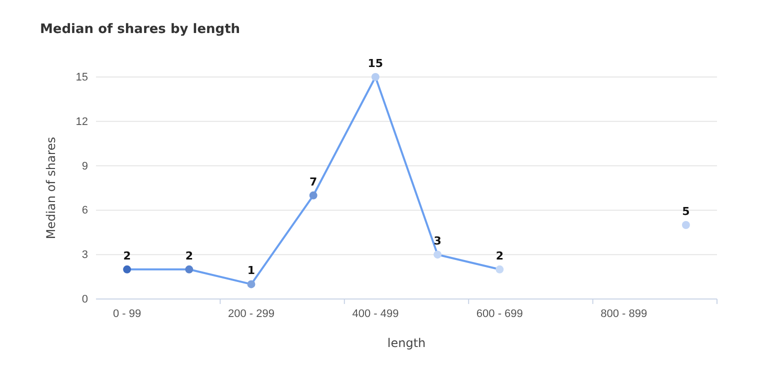 Image resolution: width=759 pixels, height=384 pixels. Describe the element at coordinates (82, 122) in the screenshot. I see `y-tick-label: 12` at that location.